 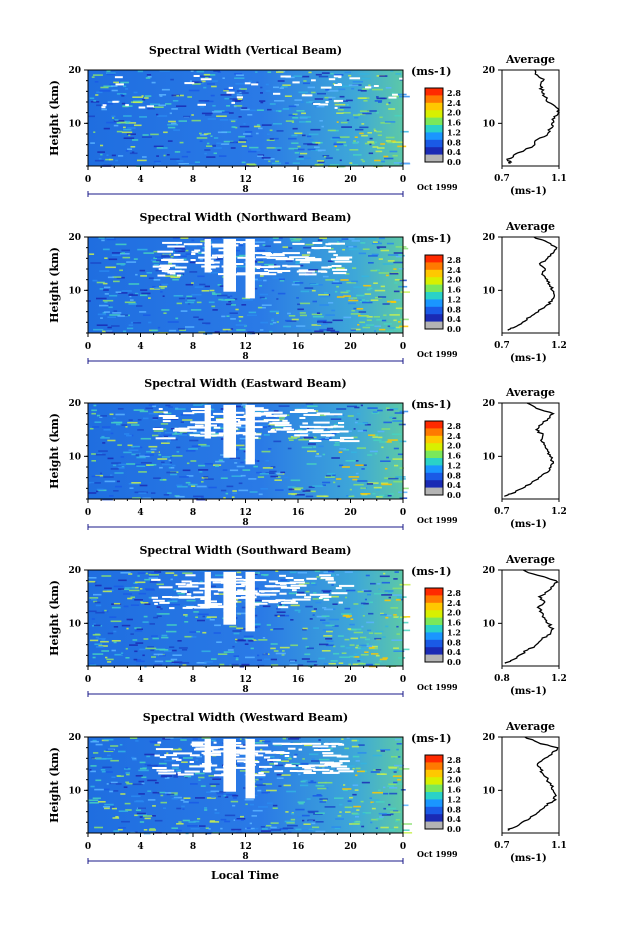 I want to click on avg-y-tick-label: 10, so click(x=488, y=124).